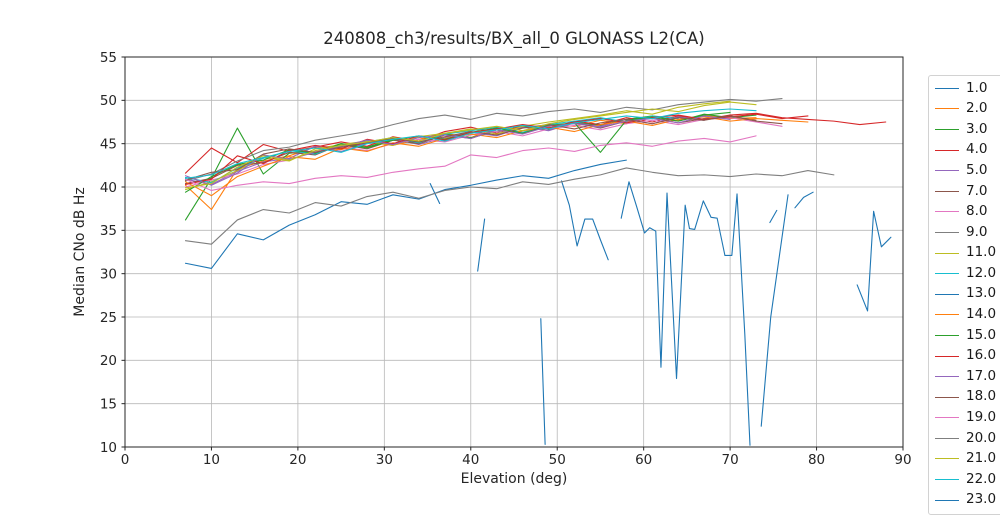 The width and height of the screenshot is (1000, 515). Describe the element at coordinates (108, 58) in the screenshot. I see `y-tick-label: 55` at that location.